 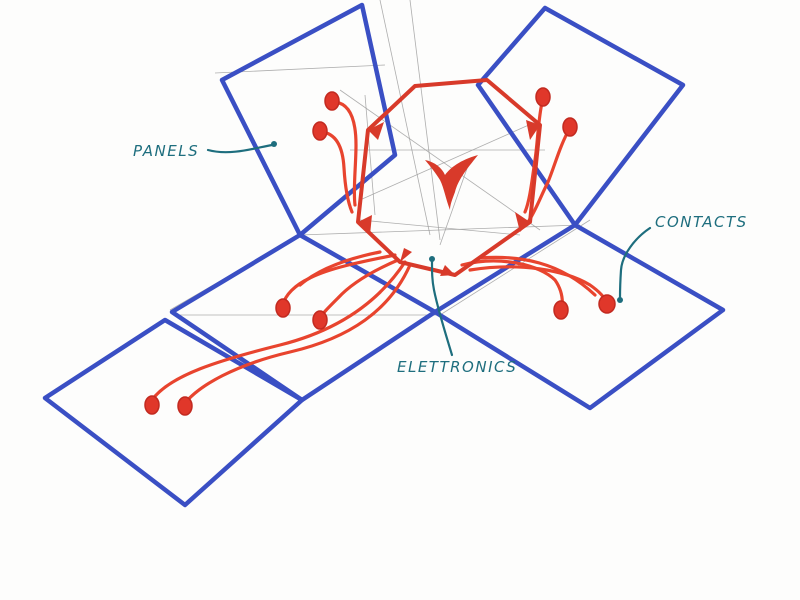 What do you see at coordinates (682, 258) in the screenshot?
I see `label-contacts-group: CONTACTS` at bounding box center [682, 258].